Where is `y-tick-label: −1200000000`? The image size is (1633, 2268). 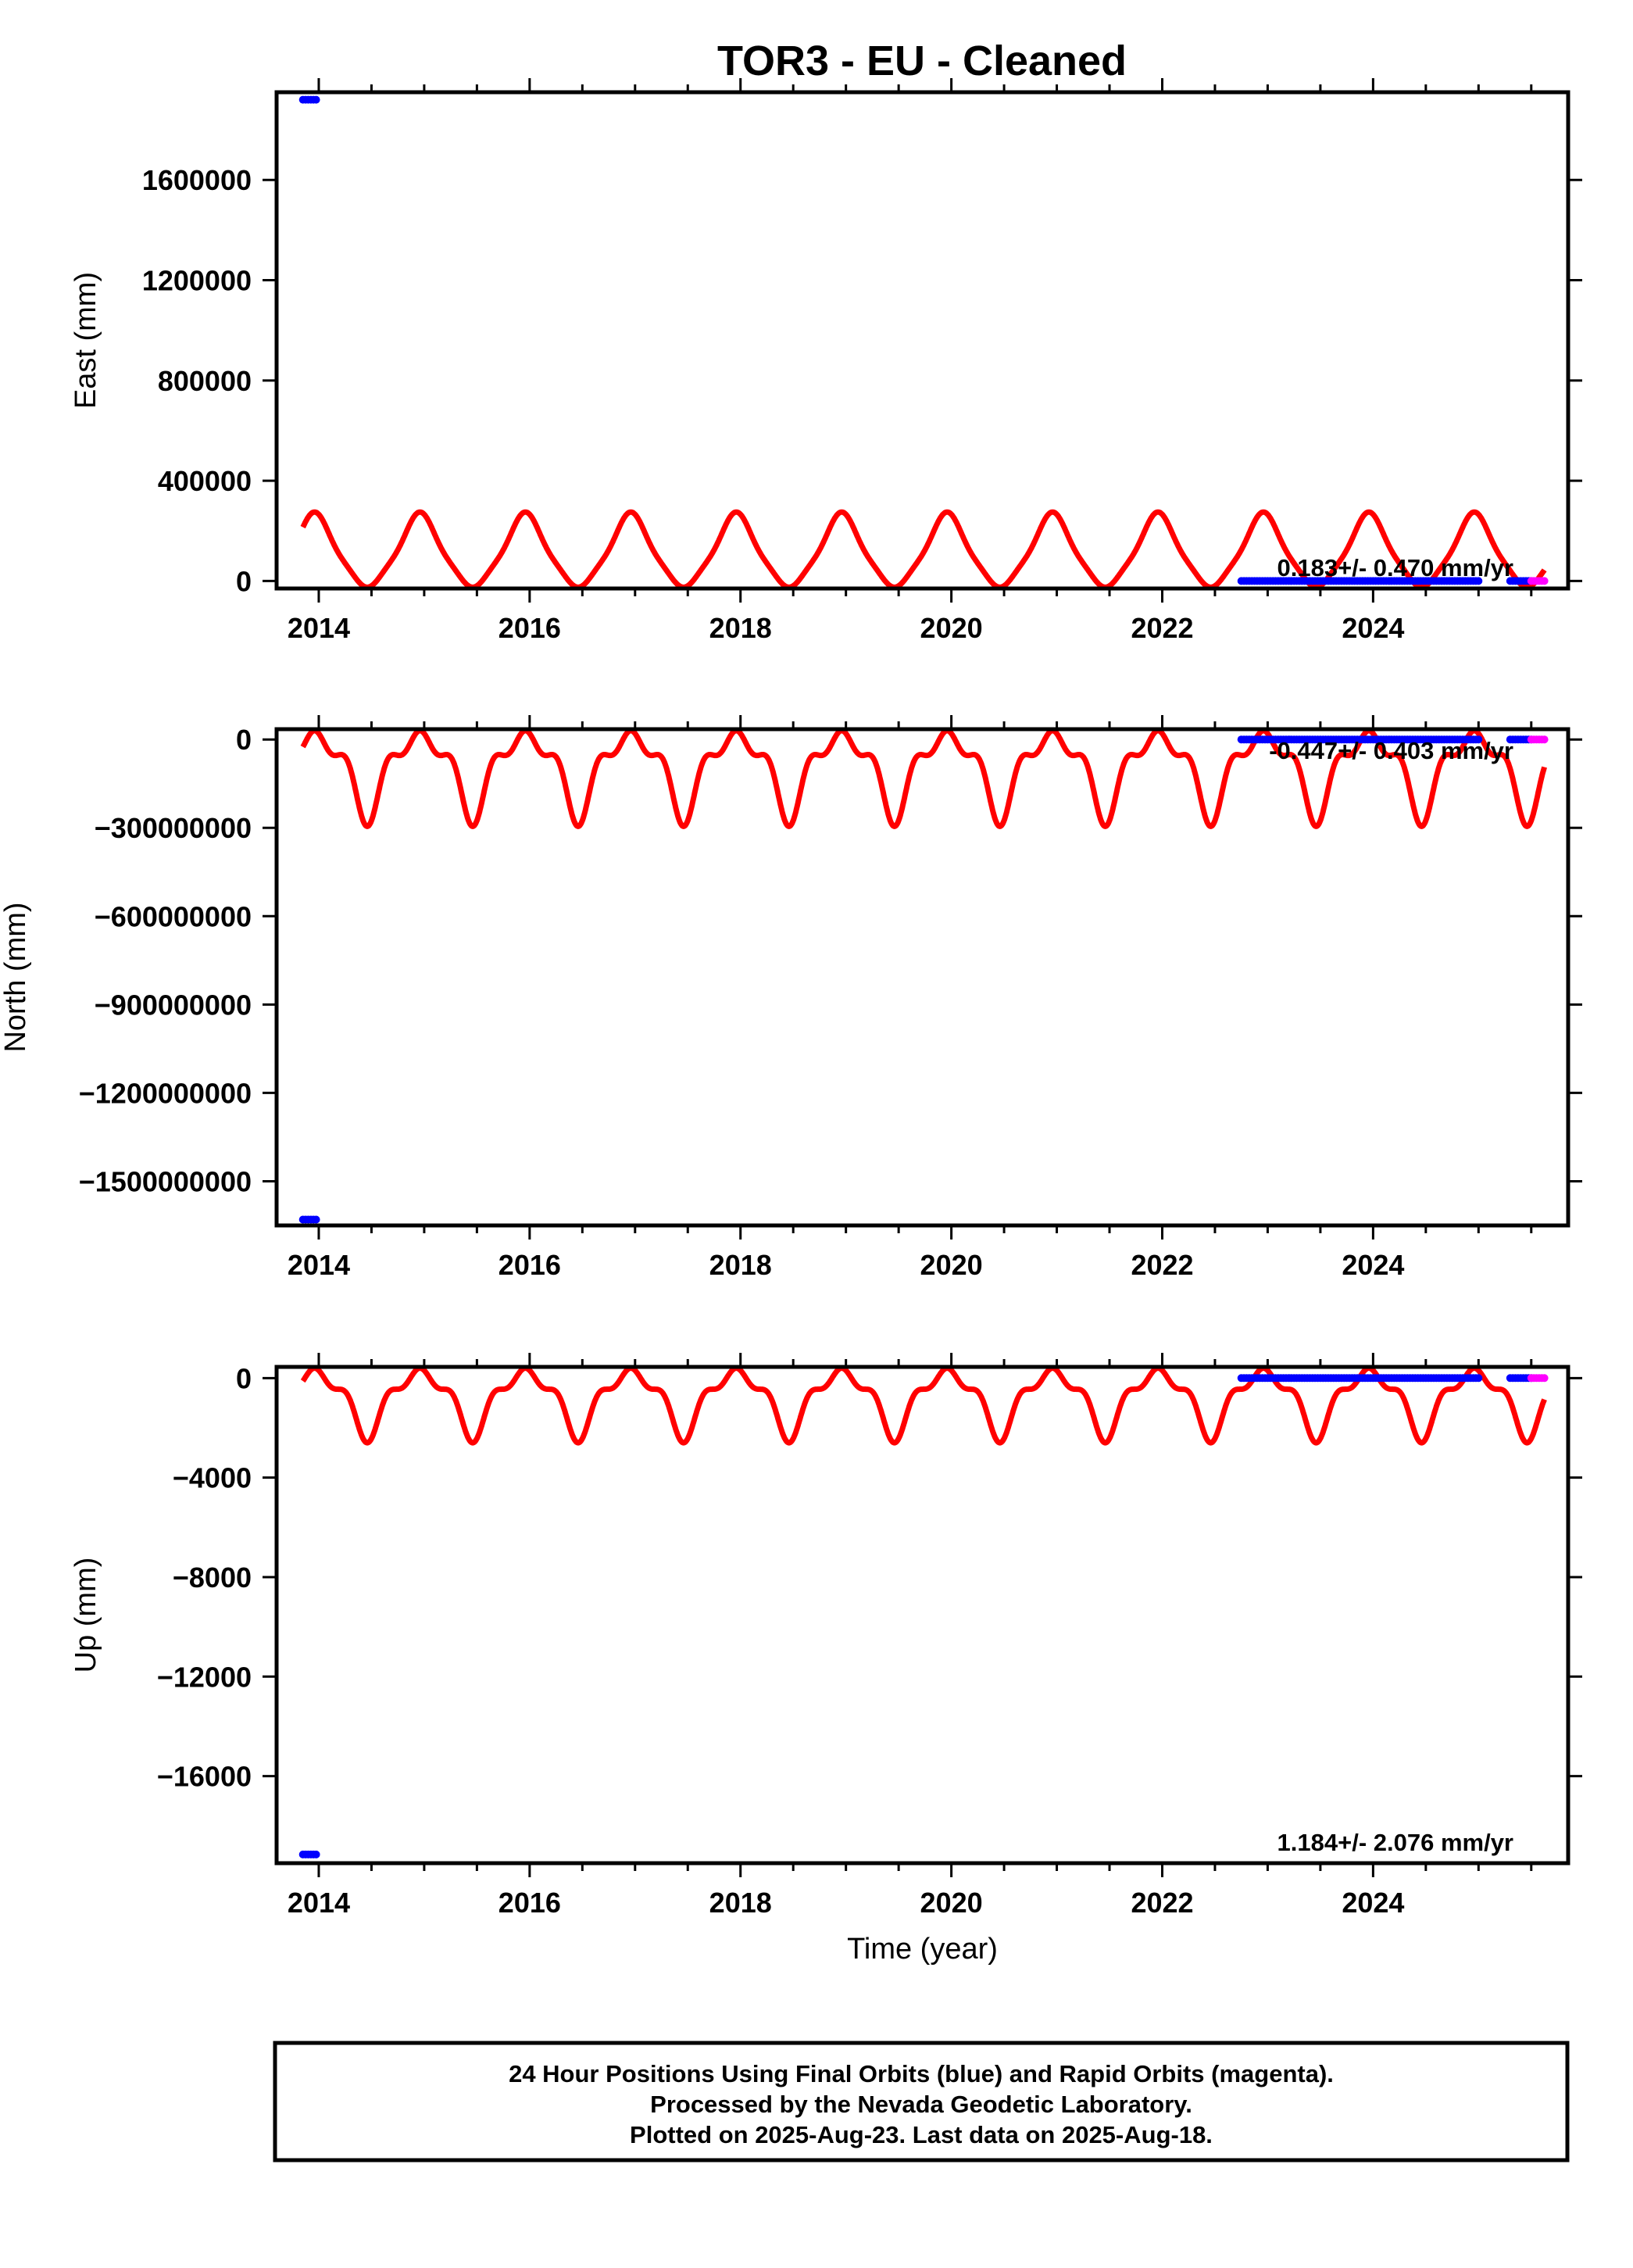
y-tick-label: −1200000000 is located at coordinates (165, 1093).